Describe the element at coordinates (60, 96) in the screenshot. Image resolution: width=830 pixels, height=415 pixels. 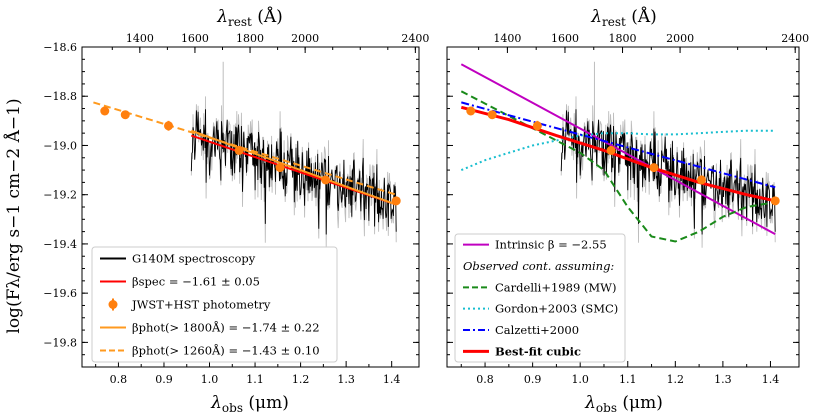
I see `y-tick-label: −18.8` at that location.